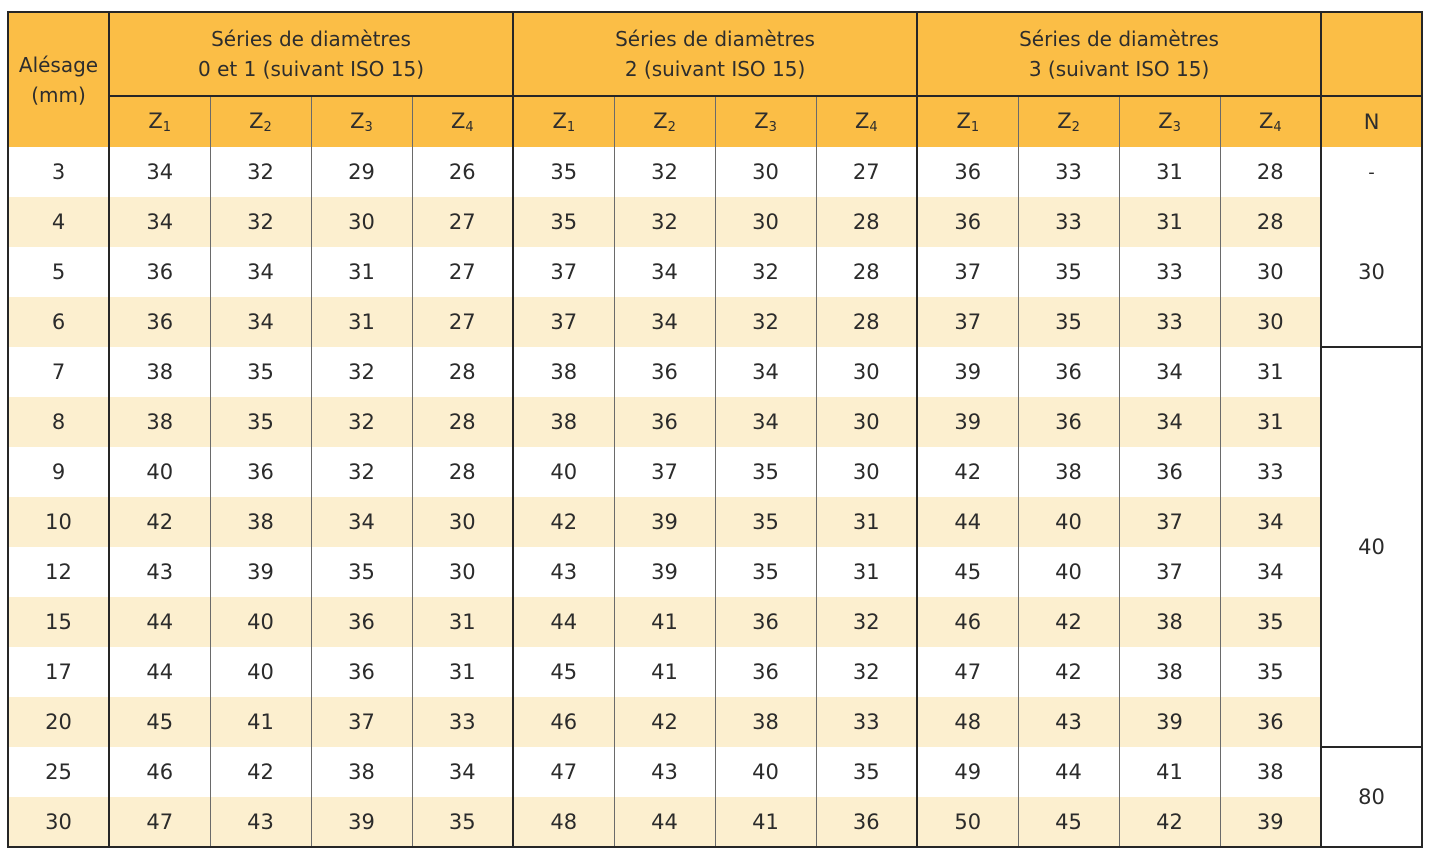 The image size is (1430, 854). What do you see at coordinates (1119, 69) in the screenshot?
I see `group-header-subtitle: 3 (suivant ISO 15)` at bounding box center [1119, 69].